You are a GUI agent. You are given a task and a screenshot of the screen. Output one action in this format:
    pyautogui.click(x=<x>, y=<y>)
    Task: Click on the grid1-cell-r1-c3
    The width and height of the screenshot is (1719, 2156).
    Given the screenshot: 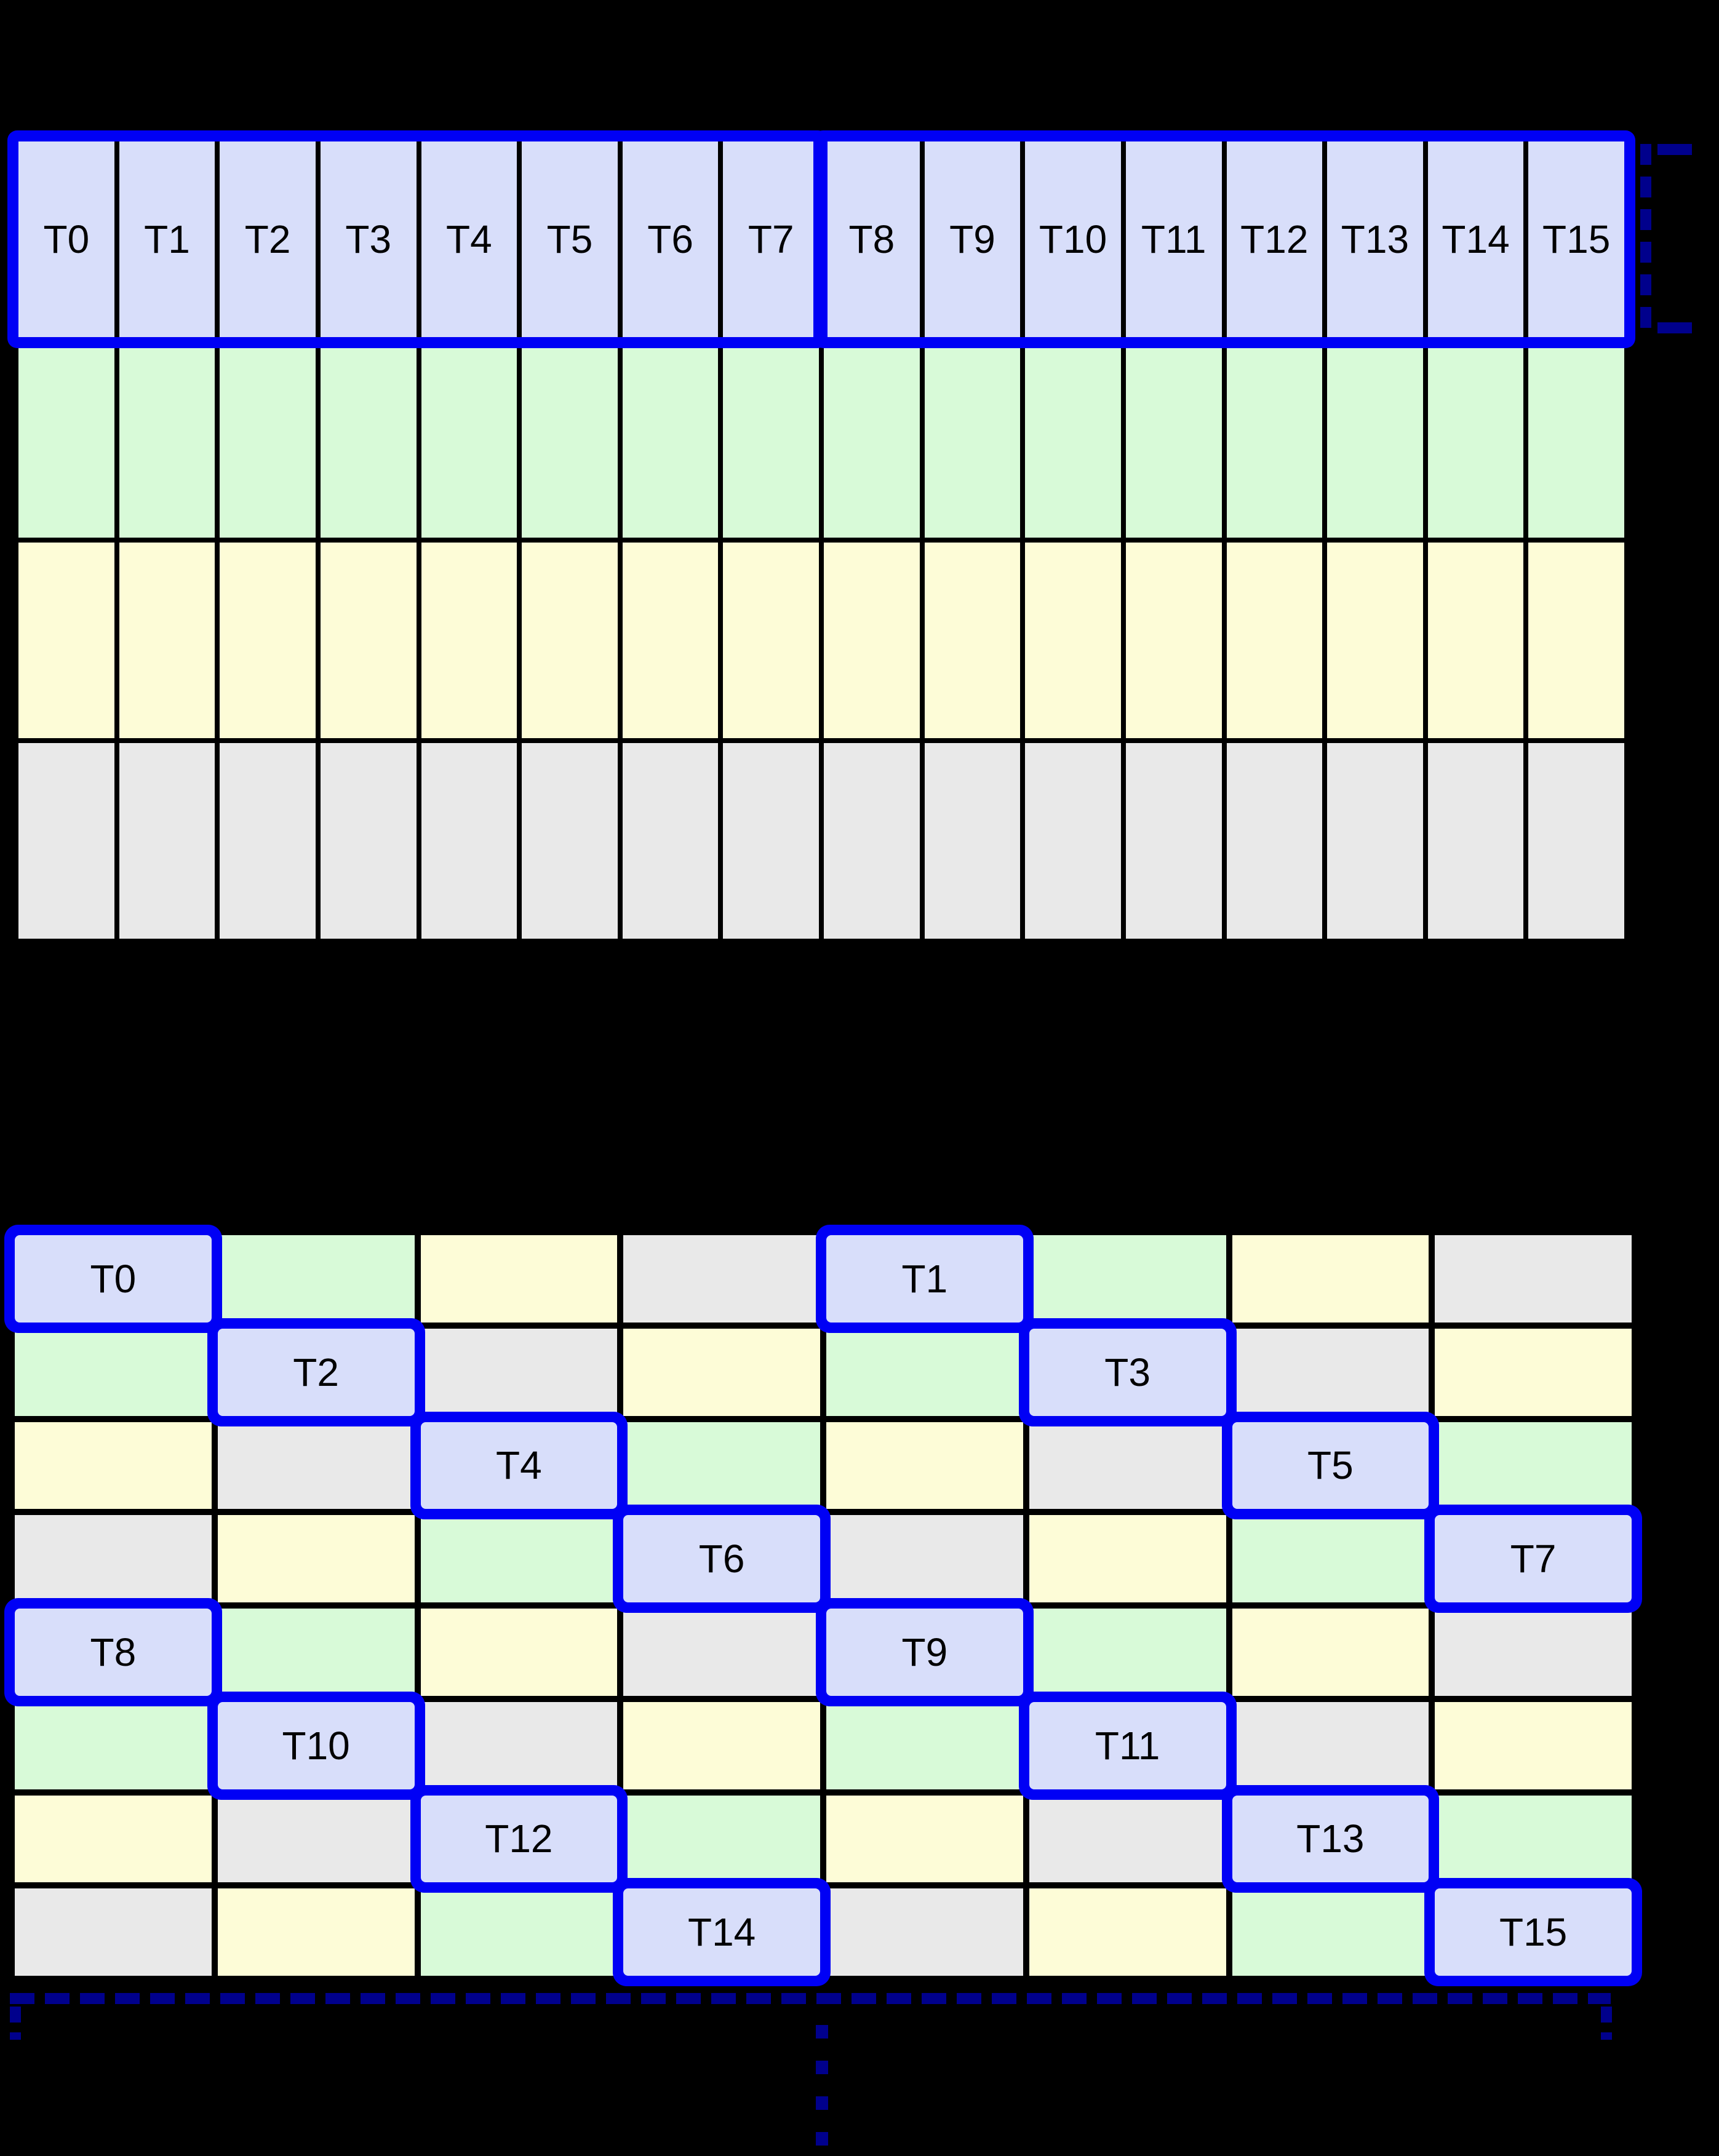 What is the action you would take?
    pyautogui.click(x=368, y=440)
    